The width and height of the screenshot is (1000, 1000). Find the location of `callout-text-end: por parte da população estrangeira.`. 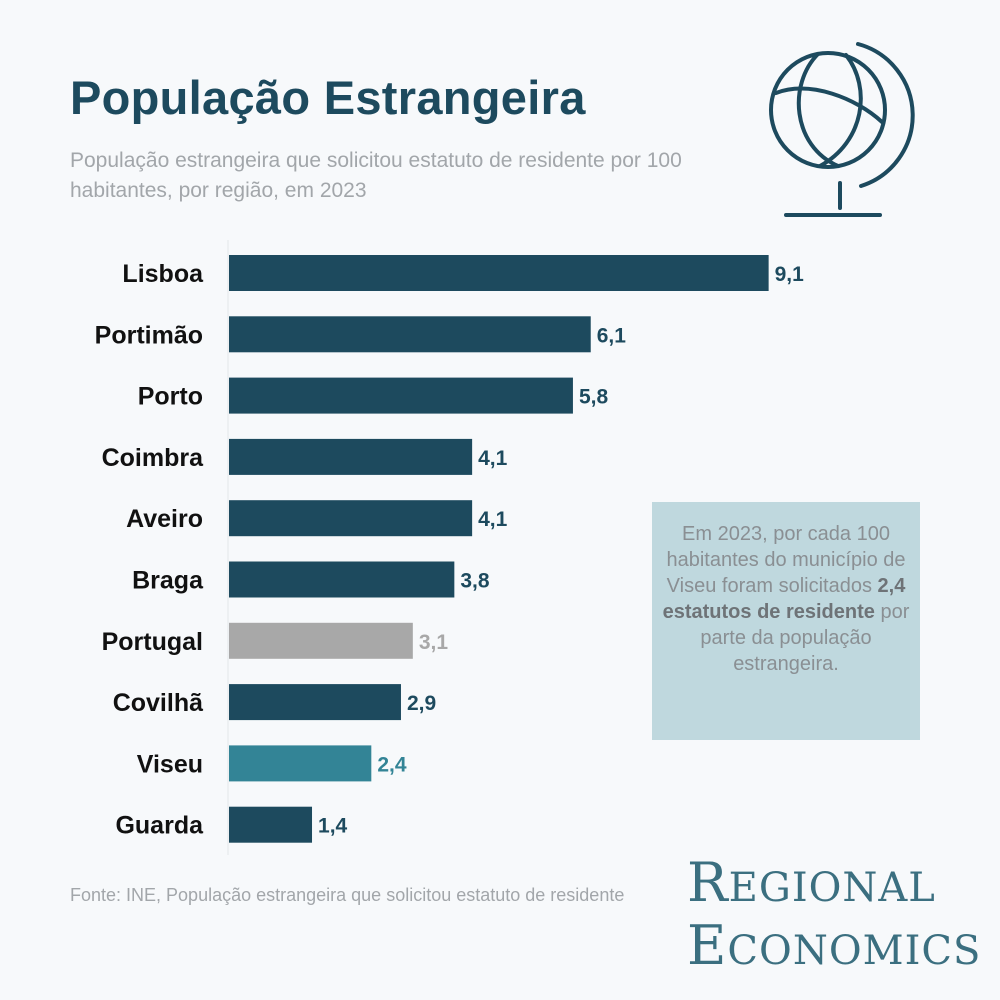

callout-text-end: por parte da população estrangeira. is located at coordinates (805, 638).